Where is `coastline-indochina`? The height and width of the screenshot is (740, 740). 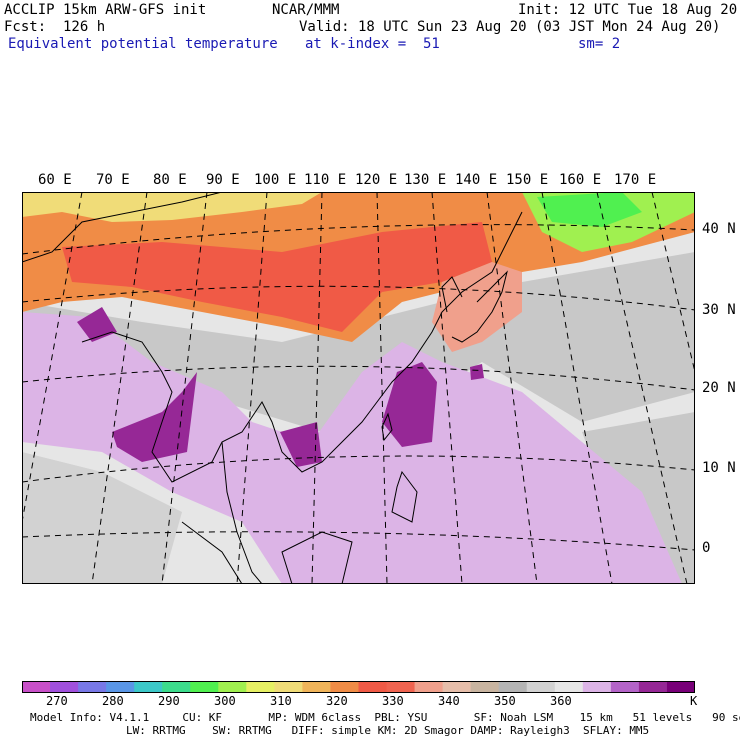 coastline-indochina is located at coordinates (242, 512).